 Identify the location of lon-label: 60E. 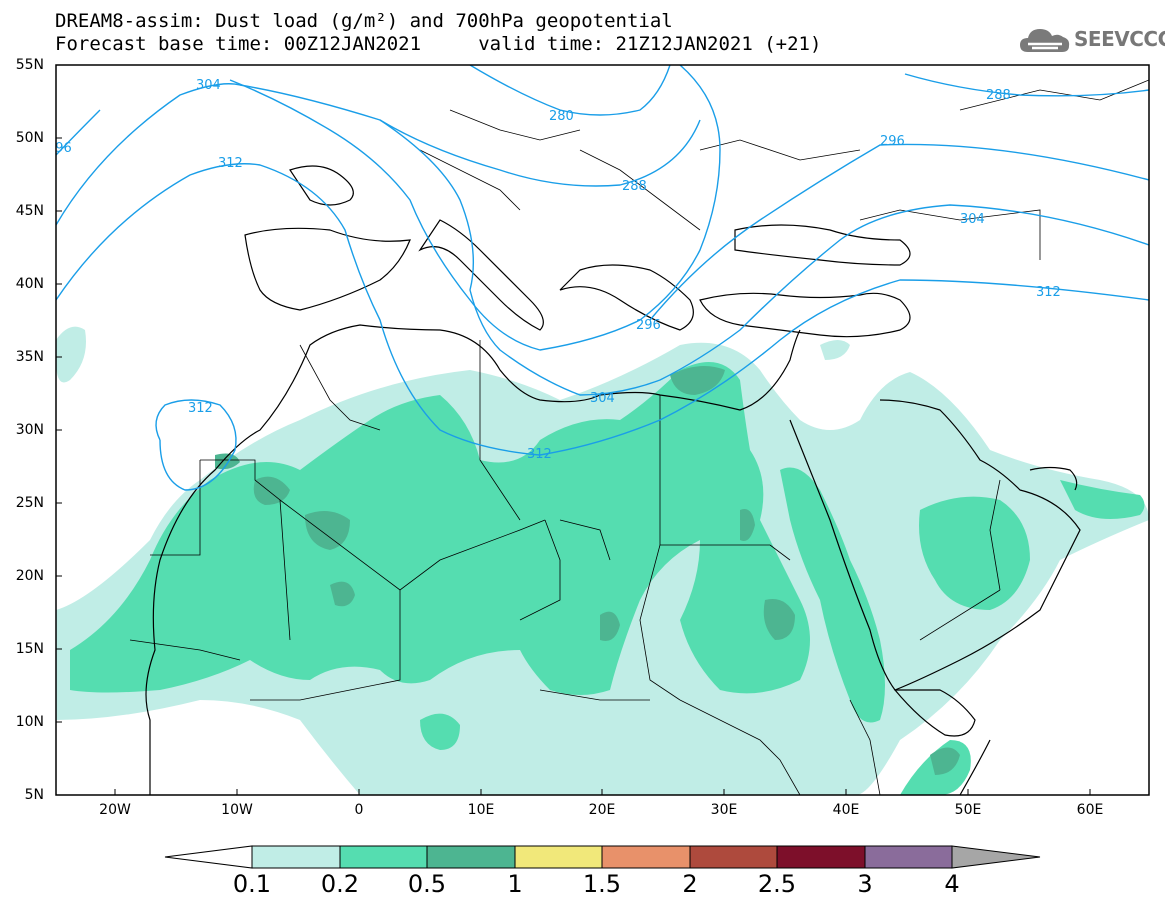
(1090, 810).